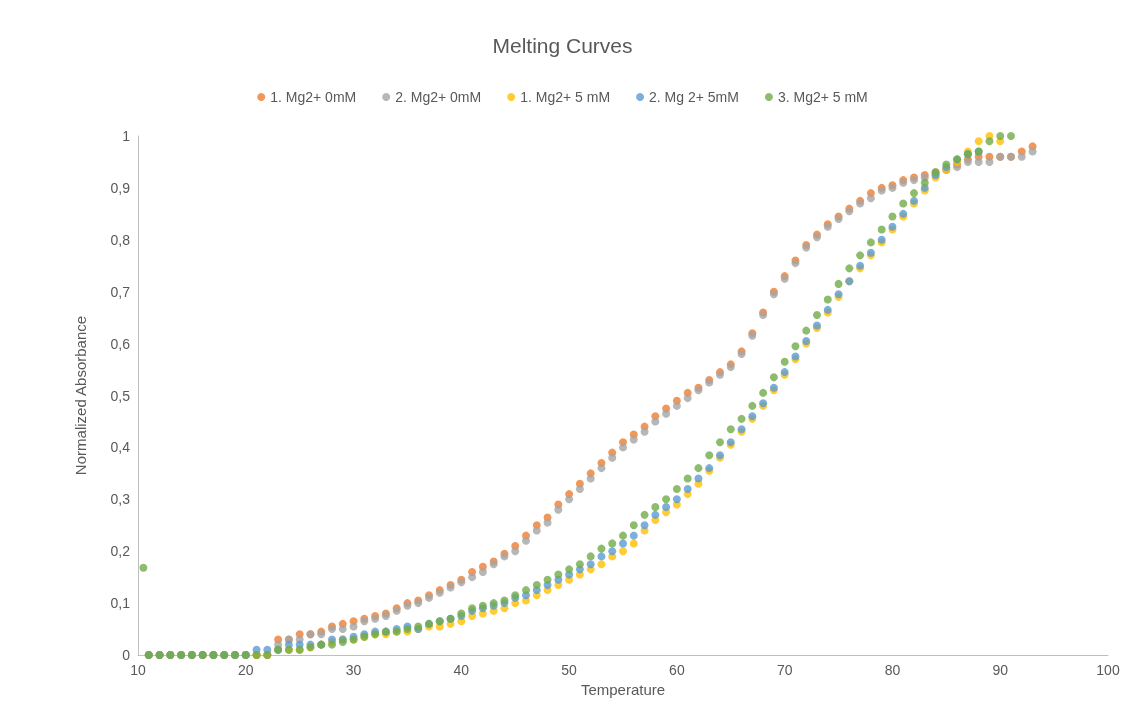 The width and height of the screenshot is (1125, 702). What do you see at coordinates (822, 97) in the screenshot?
I see `legend-label: 3. Mg2+ 5 mM` at bounding box center [822, 97].